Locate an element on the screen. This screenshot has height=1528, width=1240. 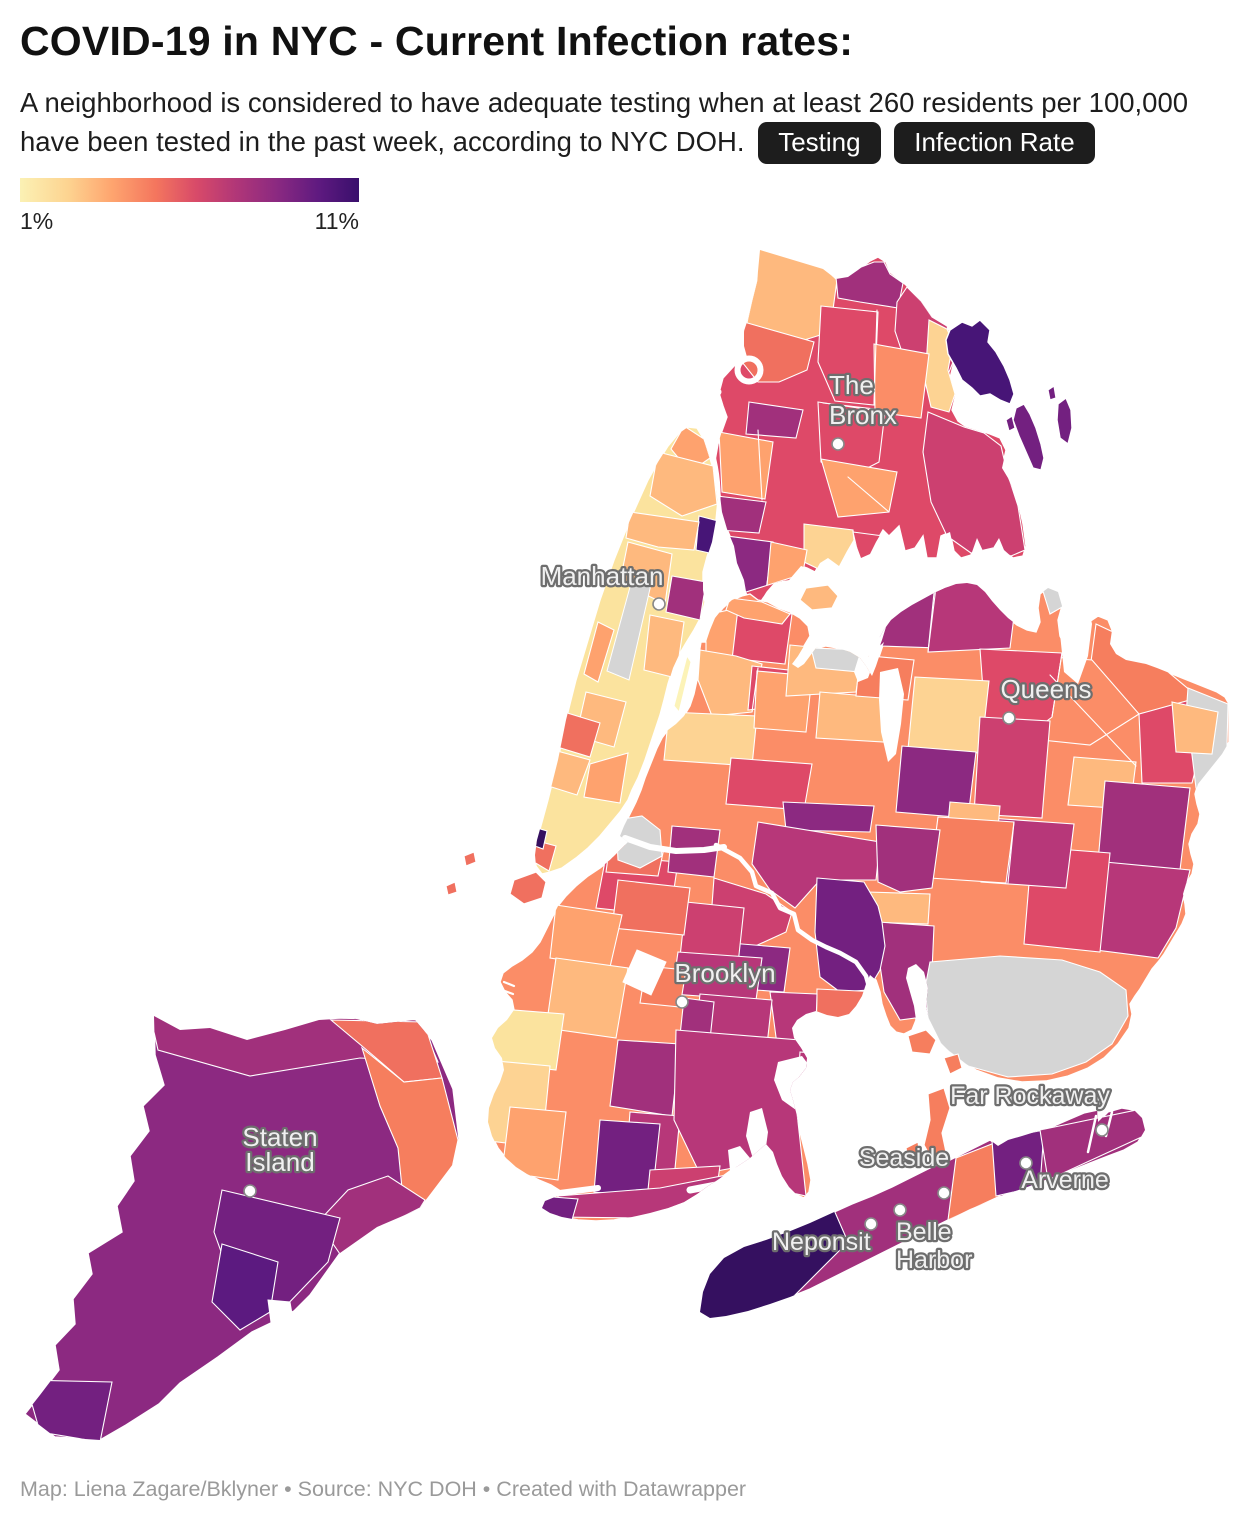
svg-text: Seaside is located at coordinates (904, 1158).